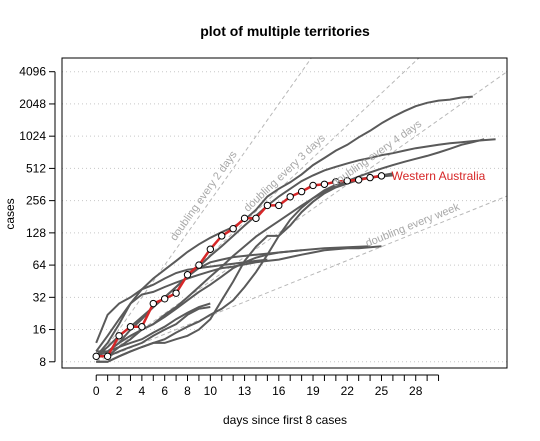  I want to click on x-tick-label: 28, so click(416, 391).